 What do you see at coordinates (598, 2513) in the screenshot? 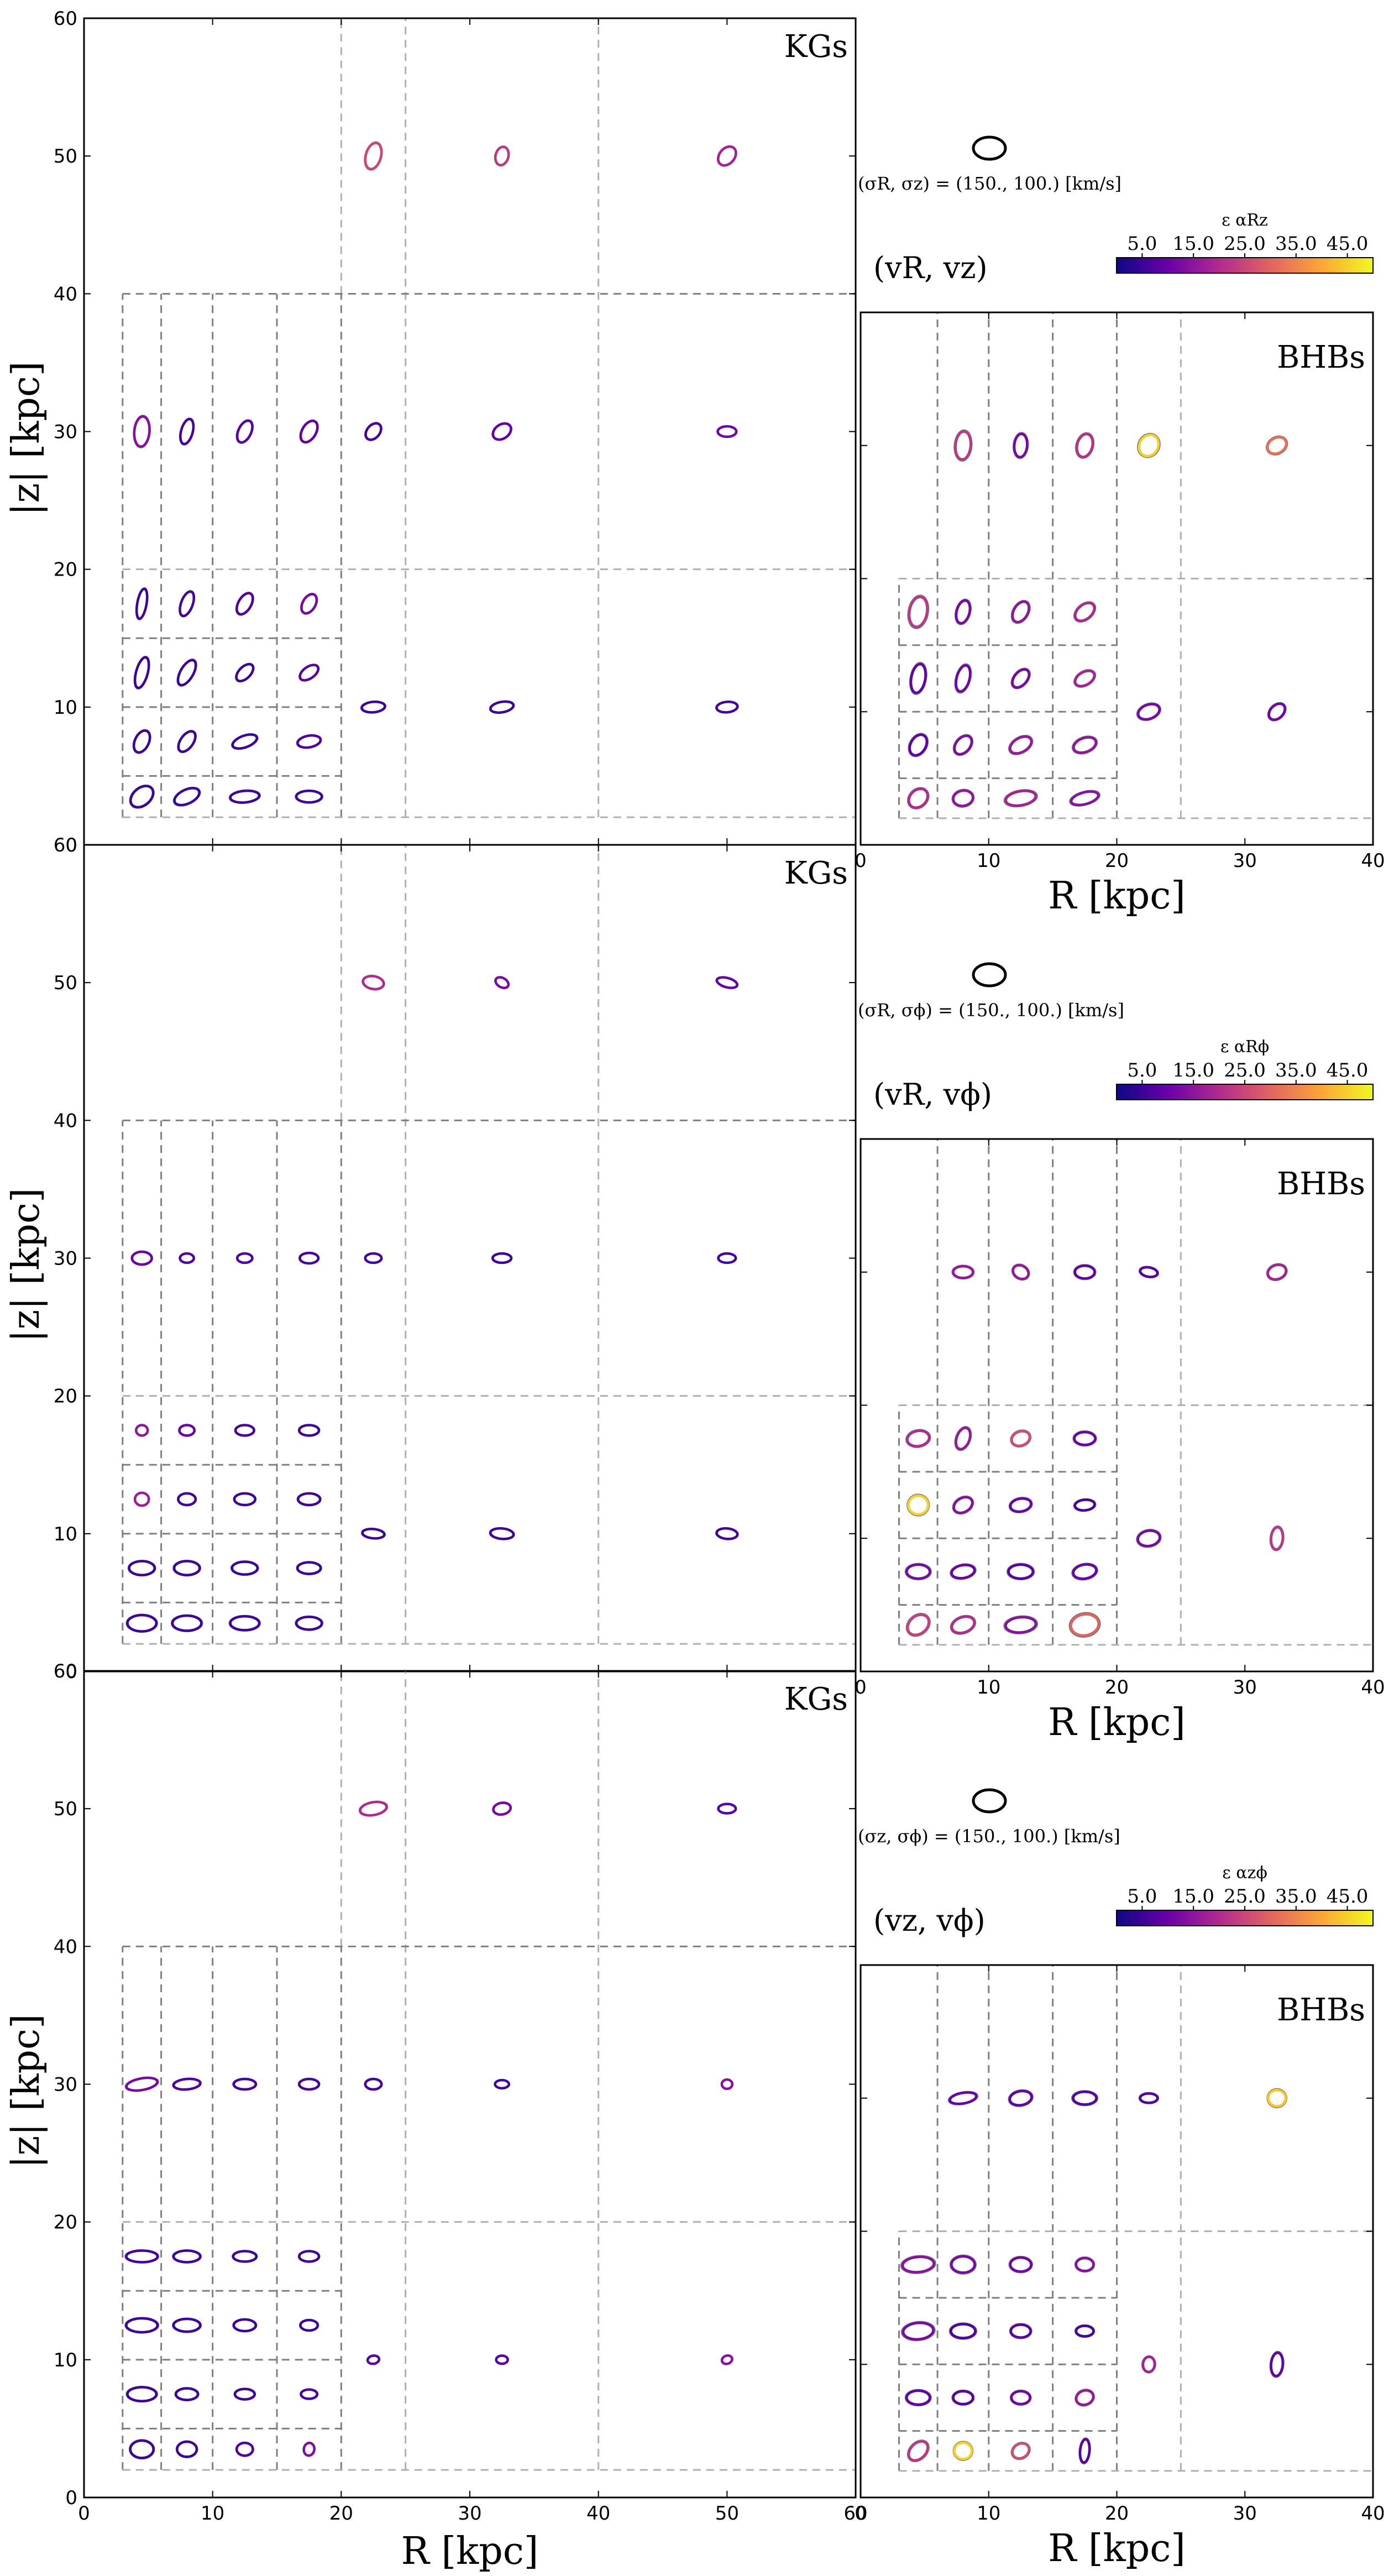
I see `kgs-x-tick-label: 40` at bounding box center [598, 2513].